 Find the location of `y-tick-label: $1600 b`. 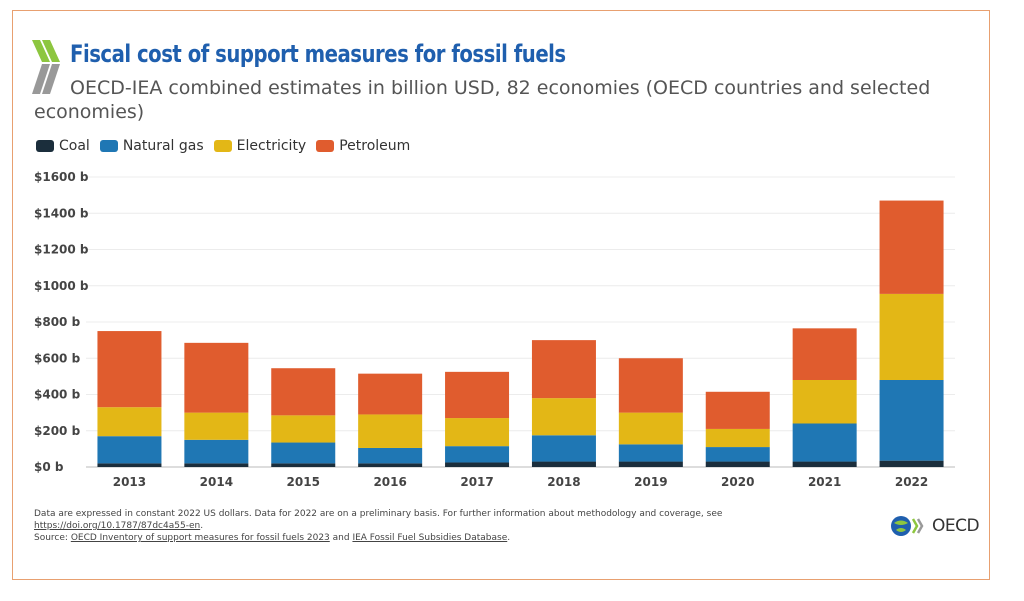

y-tick-label: $1600 b is located at coordinates (61, 177).